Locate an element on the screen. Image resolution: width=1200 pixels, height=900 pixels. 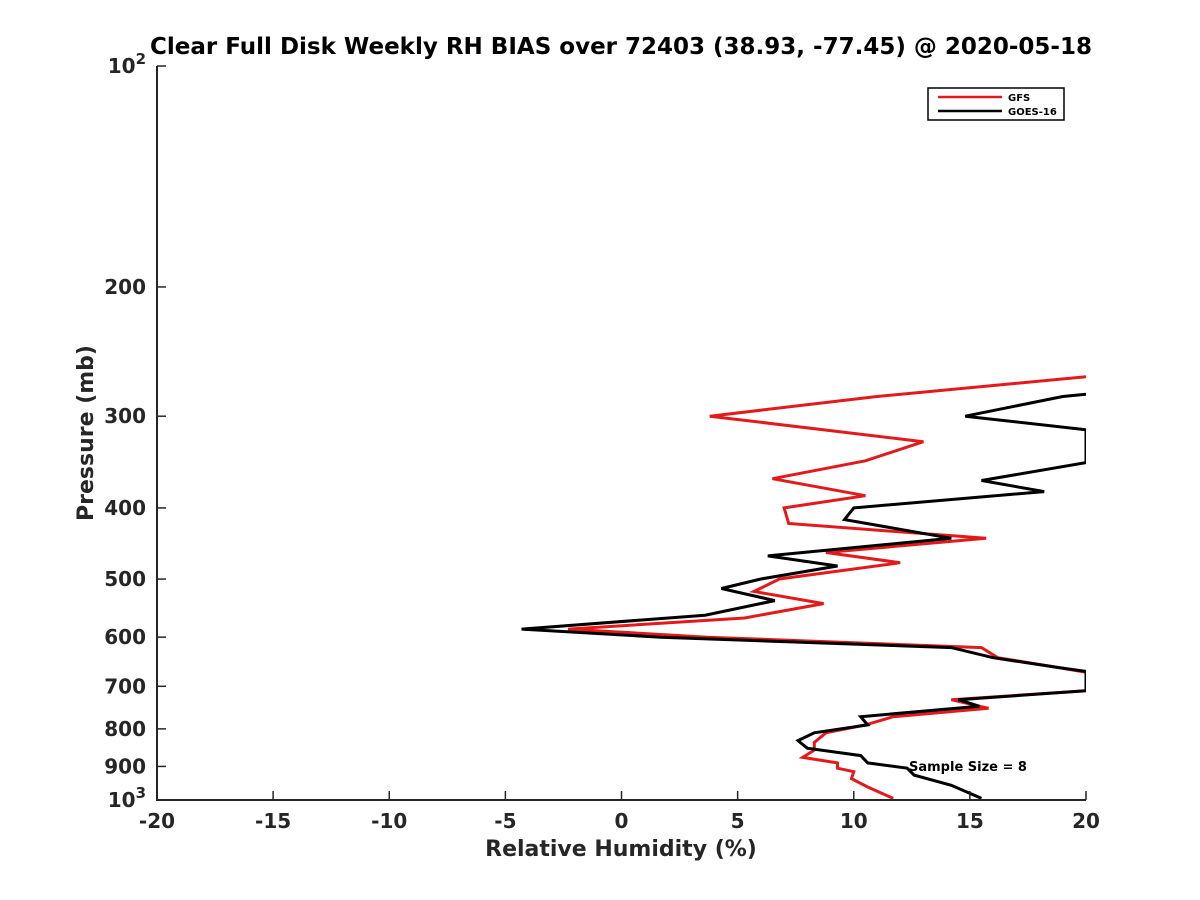
sample-size-annotation: Sample Size = 8 is located at coordinates (968, 767).